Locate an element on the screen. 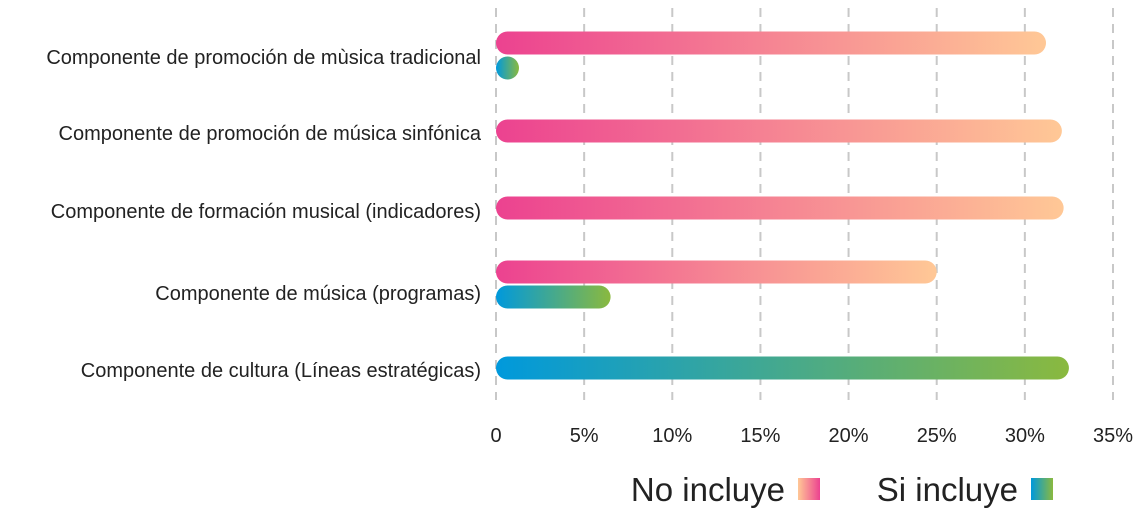 Image resolution: width=1138 pixels, height=523 pixels. x-tick-label: 5% is located at coordinates (584, 436).